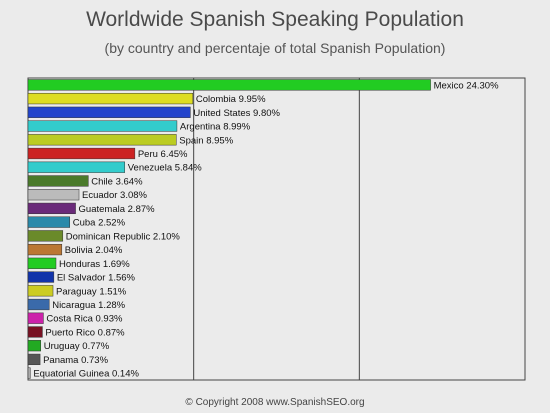 The height and width of the screenshot is (413, 550). What do you see at coordinates (117, 181) in the screenshot?
I see `data-label: Chile 3.64%` at bounding box center [117, 181].